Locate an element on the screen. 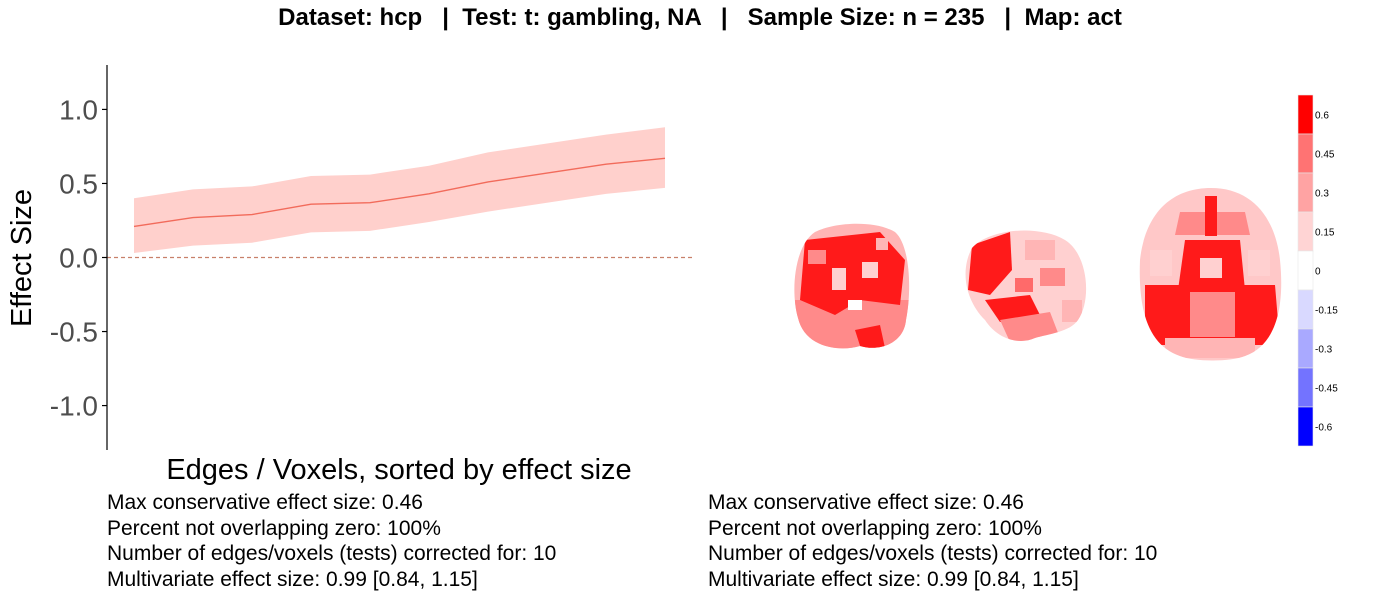 Image resolution: width=1400 pixels, height=600 pixels. brain-axial-view is located at coordinates (1210, 274).